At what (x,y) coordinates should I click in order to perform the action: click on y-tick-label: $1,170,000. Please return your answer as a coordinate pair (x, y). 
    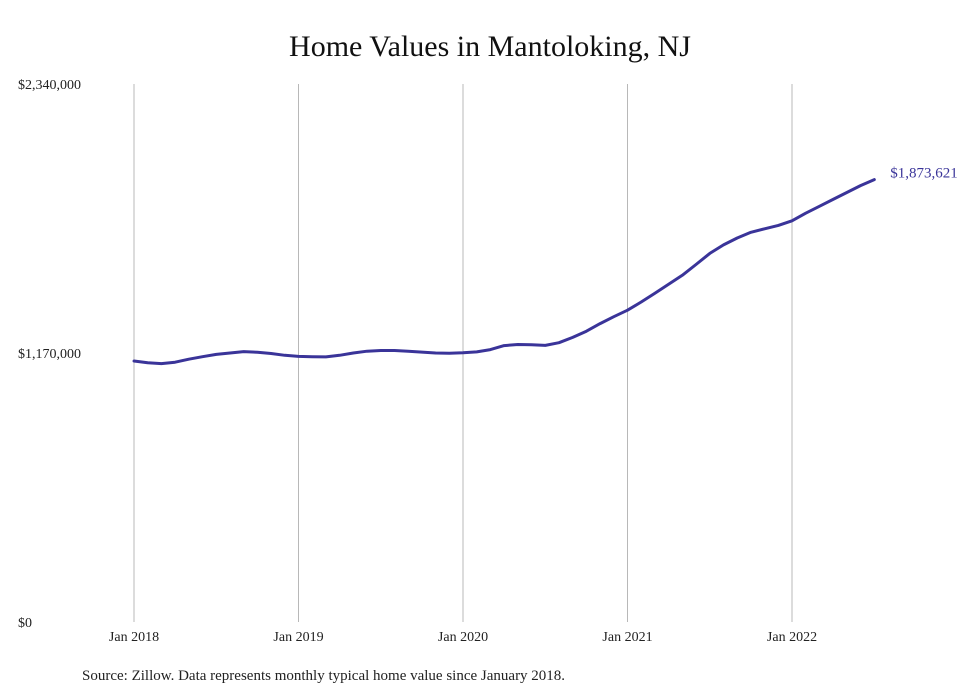
    Looking at the image, I should click on (49, 354).